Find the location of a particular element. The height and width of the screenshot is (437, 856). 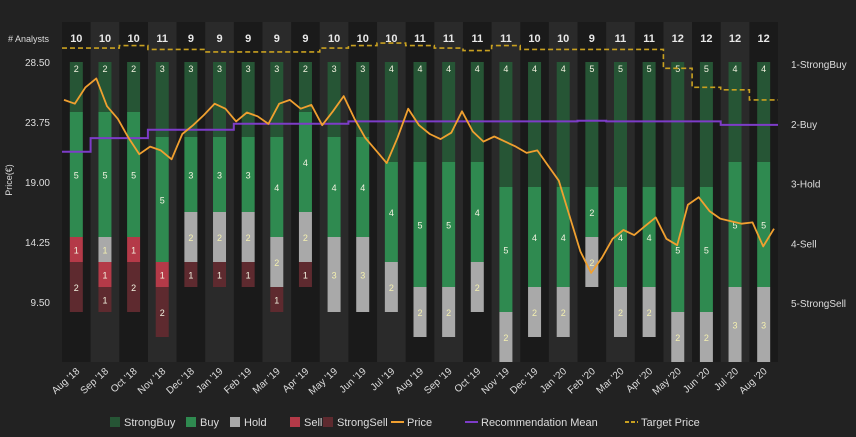

bar-label-buy-18: 2 is located at coordinates (591, 213).